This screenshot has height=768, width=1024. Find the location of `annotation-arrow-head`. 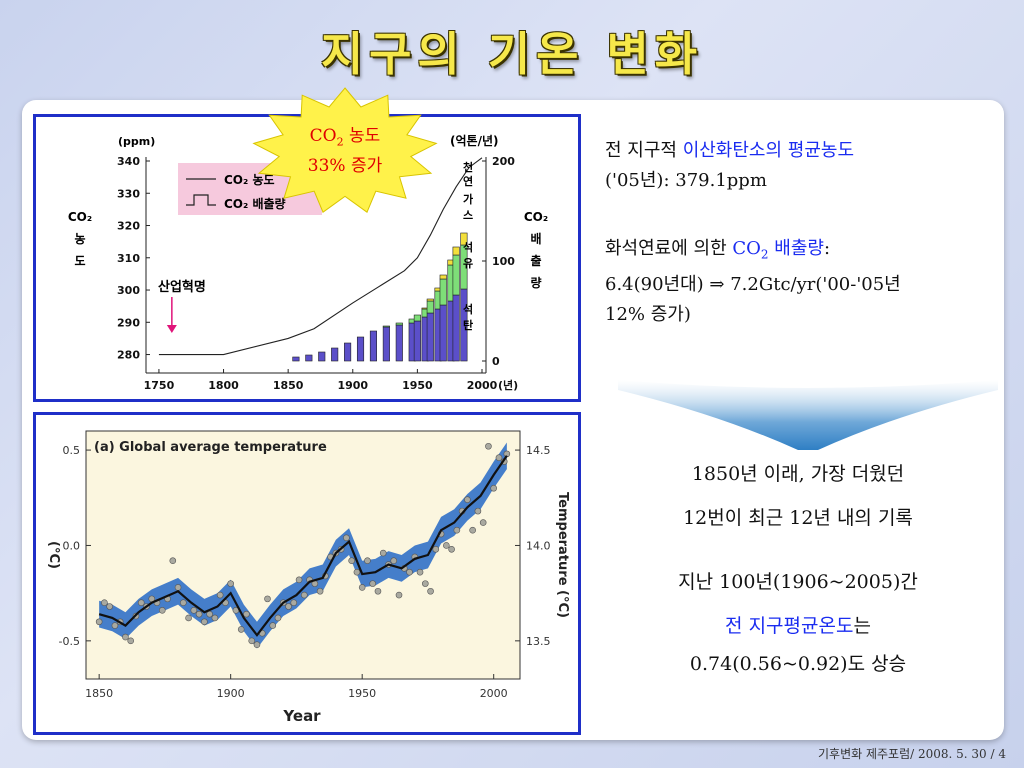

annotation-arrow-head is located at coordinates (171, 329).